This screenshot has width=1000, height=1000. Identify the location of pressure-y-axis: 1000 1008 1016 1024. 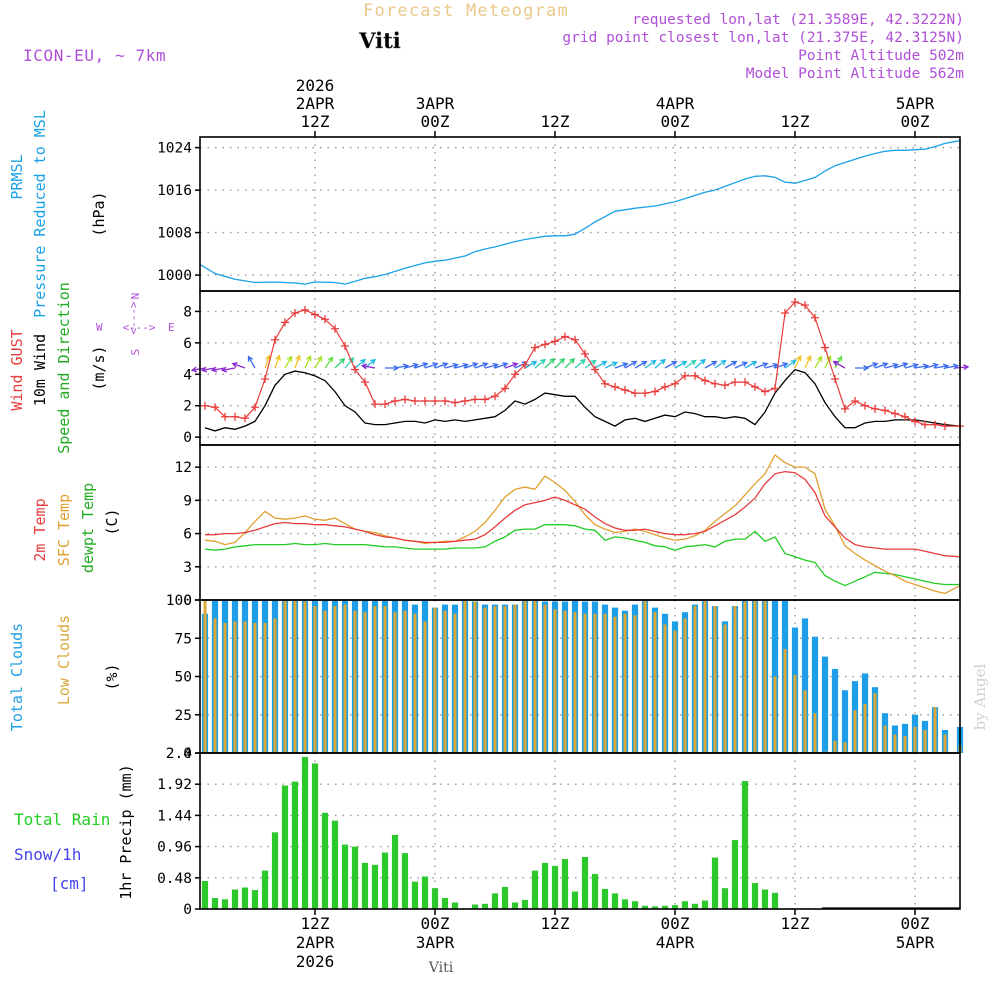
(178, 212).